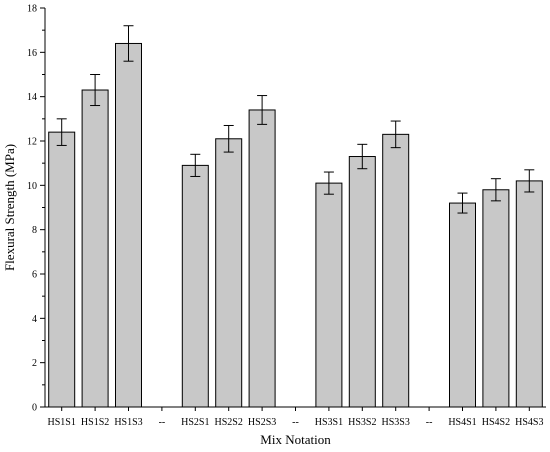 The width and height of the screenshot is (550, 452). Describe the element at coordinates (396, 422) in the screenshot. I see `x-tick-label: HS3S3` at that location.